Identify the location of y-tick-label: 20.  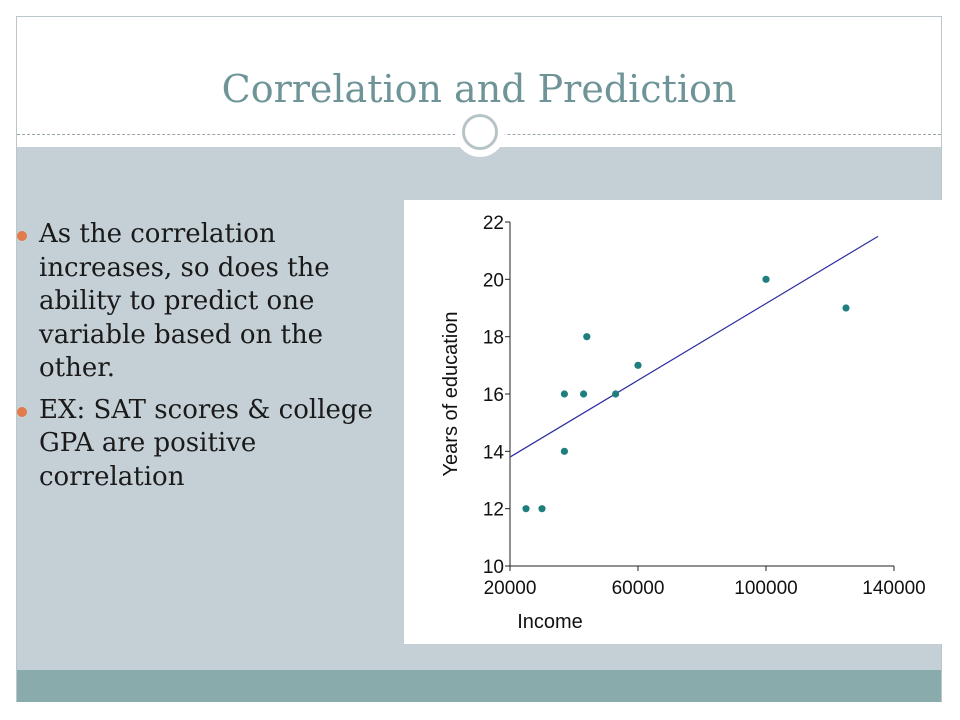
(493, 280).